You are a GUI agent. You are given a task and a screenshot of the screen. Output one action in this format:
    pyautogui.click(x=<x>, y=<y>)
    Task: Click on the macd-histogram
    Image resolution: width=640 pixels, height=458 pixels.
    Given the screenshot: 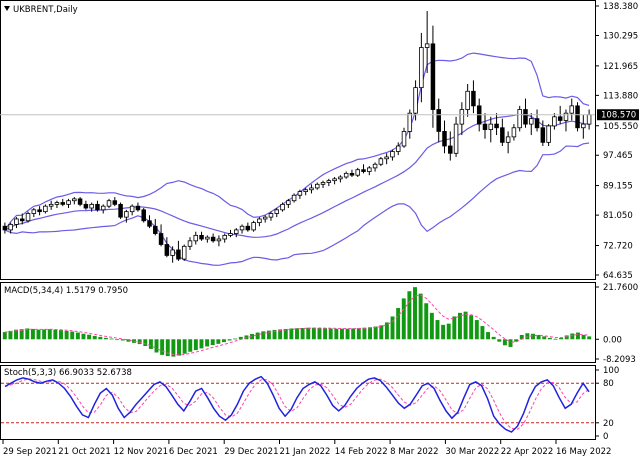 What is the action you would take?
    pyautogui.click(x=297, y=322)
    